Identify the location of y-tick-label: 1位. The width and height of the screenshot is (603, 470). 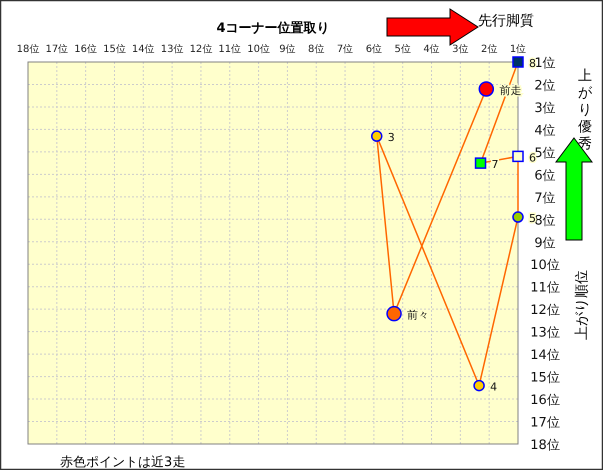
(545, 63).